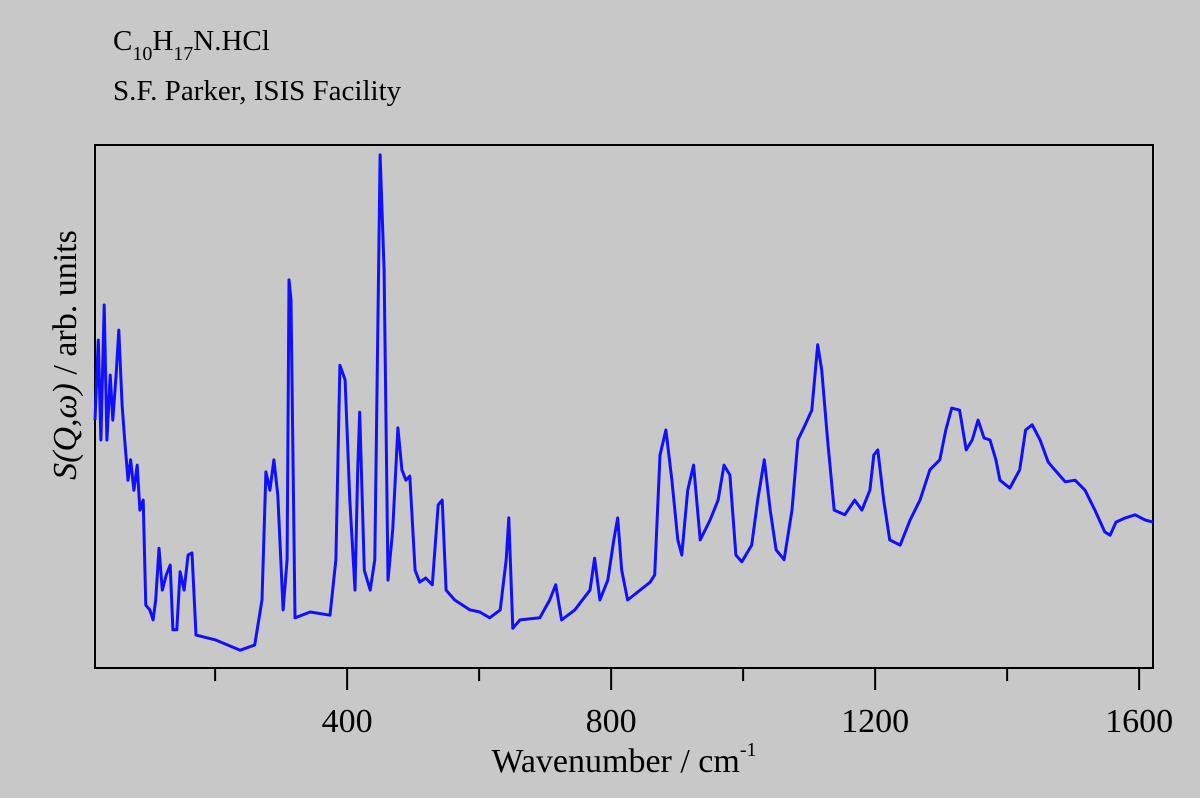 This screenshot has width=1200, height=798. What do you see at coordinates (191, 45) in the screenshot?
I see `chart-title: C10H17N.HCl` at bounding box center [191, 45].